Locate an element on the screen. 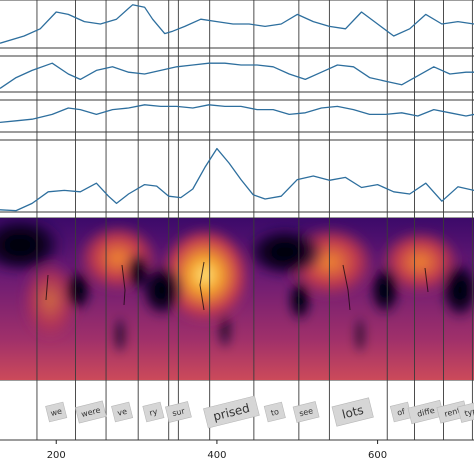 Image resolution: width=474 pixels, height=474 pixels. word-label-4: ry is located at coordinates (153, 412).